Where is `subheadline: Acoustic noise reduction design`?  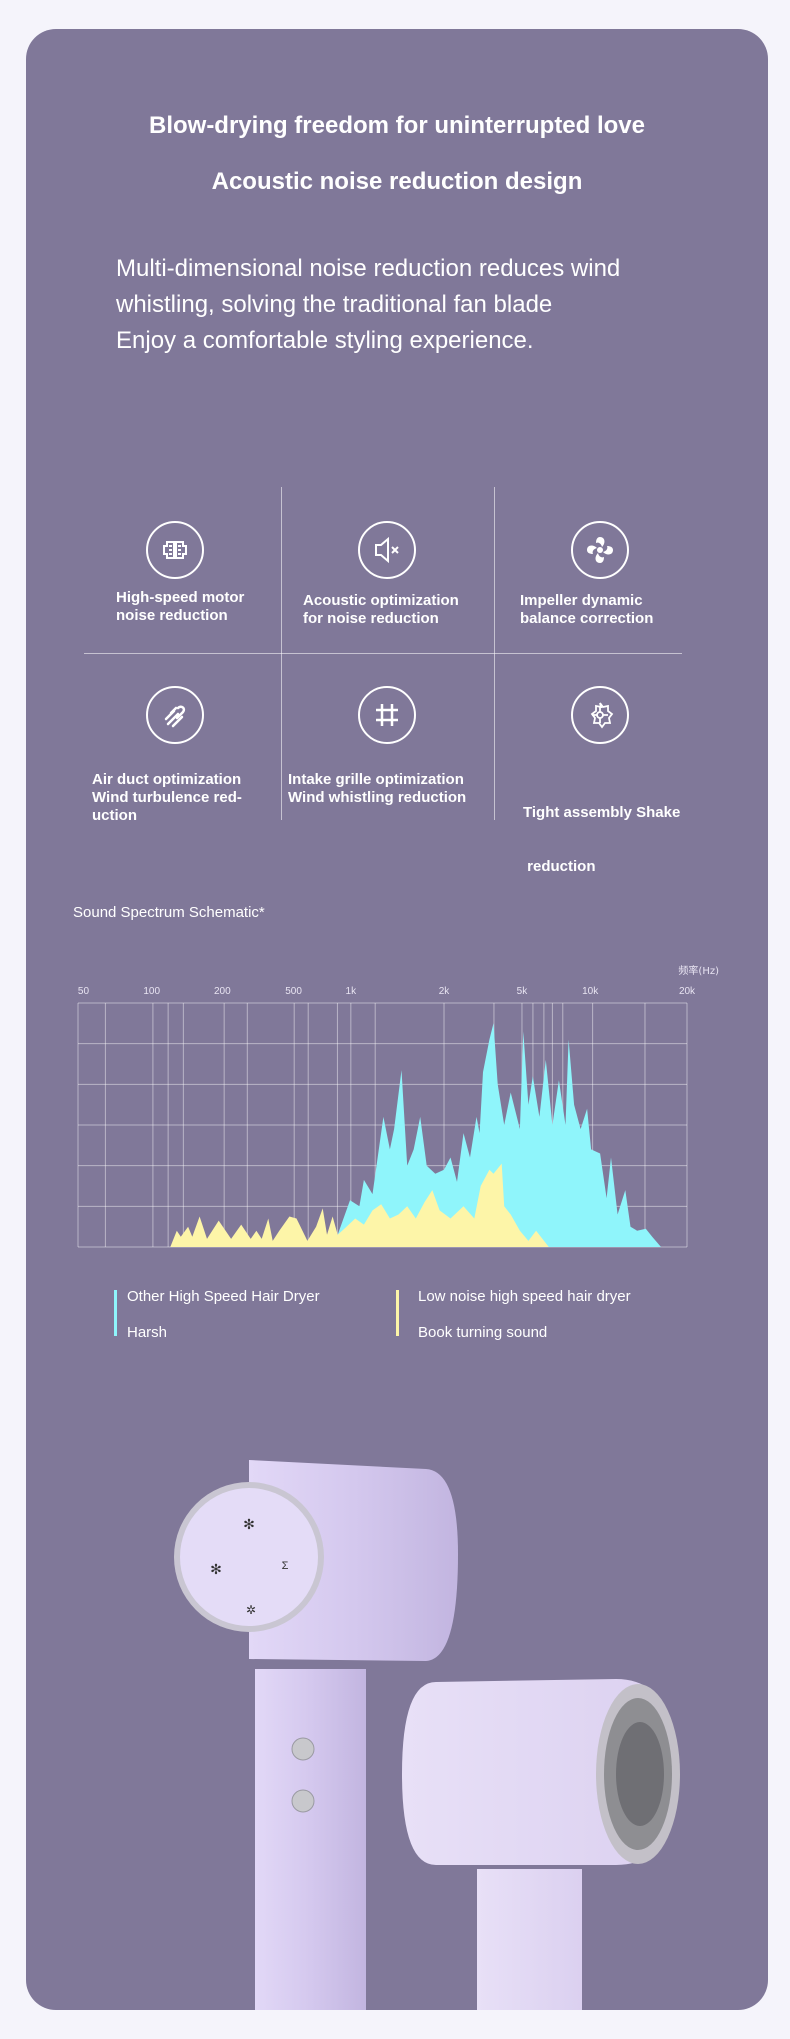
subheadline: Acoustic noise reduction design is located at coordinates (397, 181).